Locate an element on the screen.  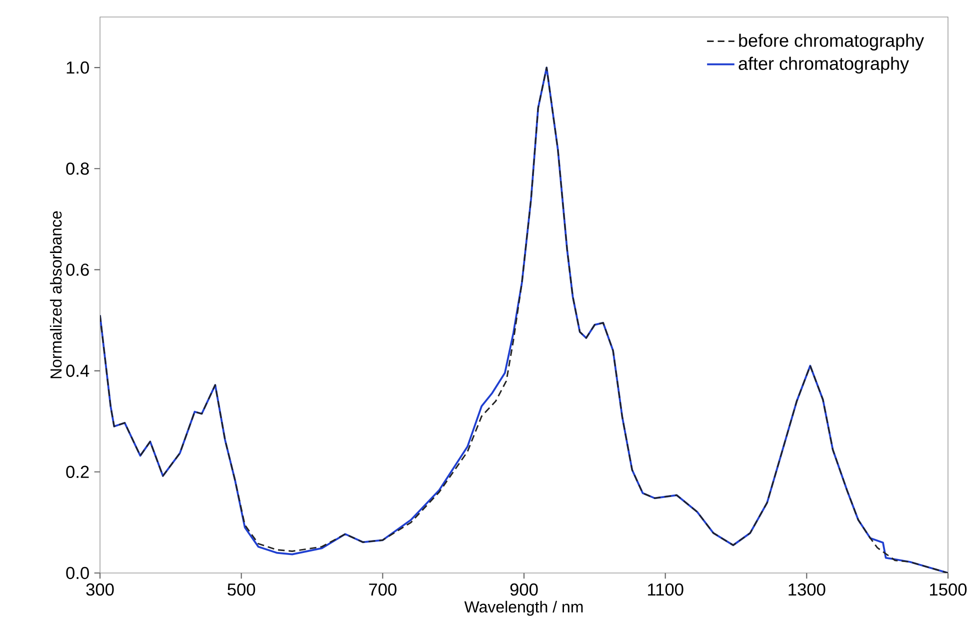
x-tick-label: 1500 is located at coordinates (948, 589).